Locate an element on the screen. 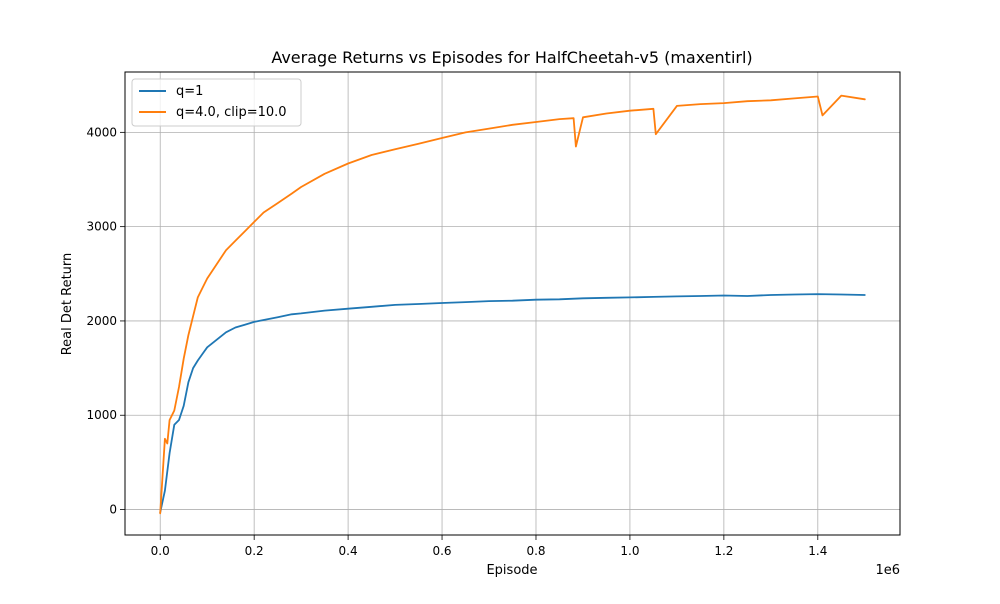  x-axis-label: Episode is located at coordinates (511, 570).